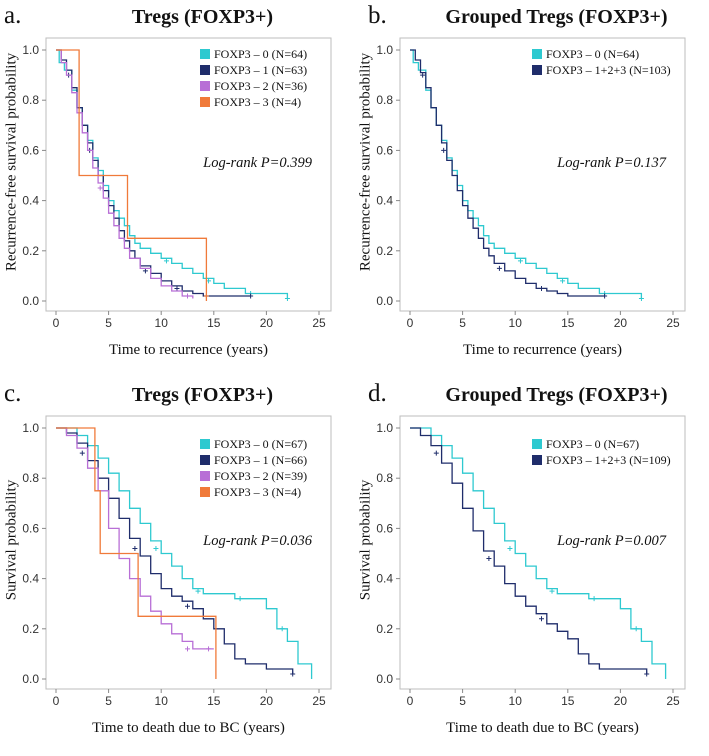 The image size is (709, 756). I want to click on panel-letter: a., so click(13, 15).